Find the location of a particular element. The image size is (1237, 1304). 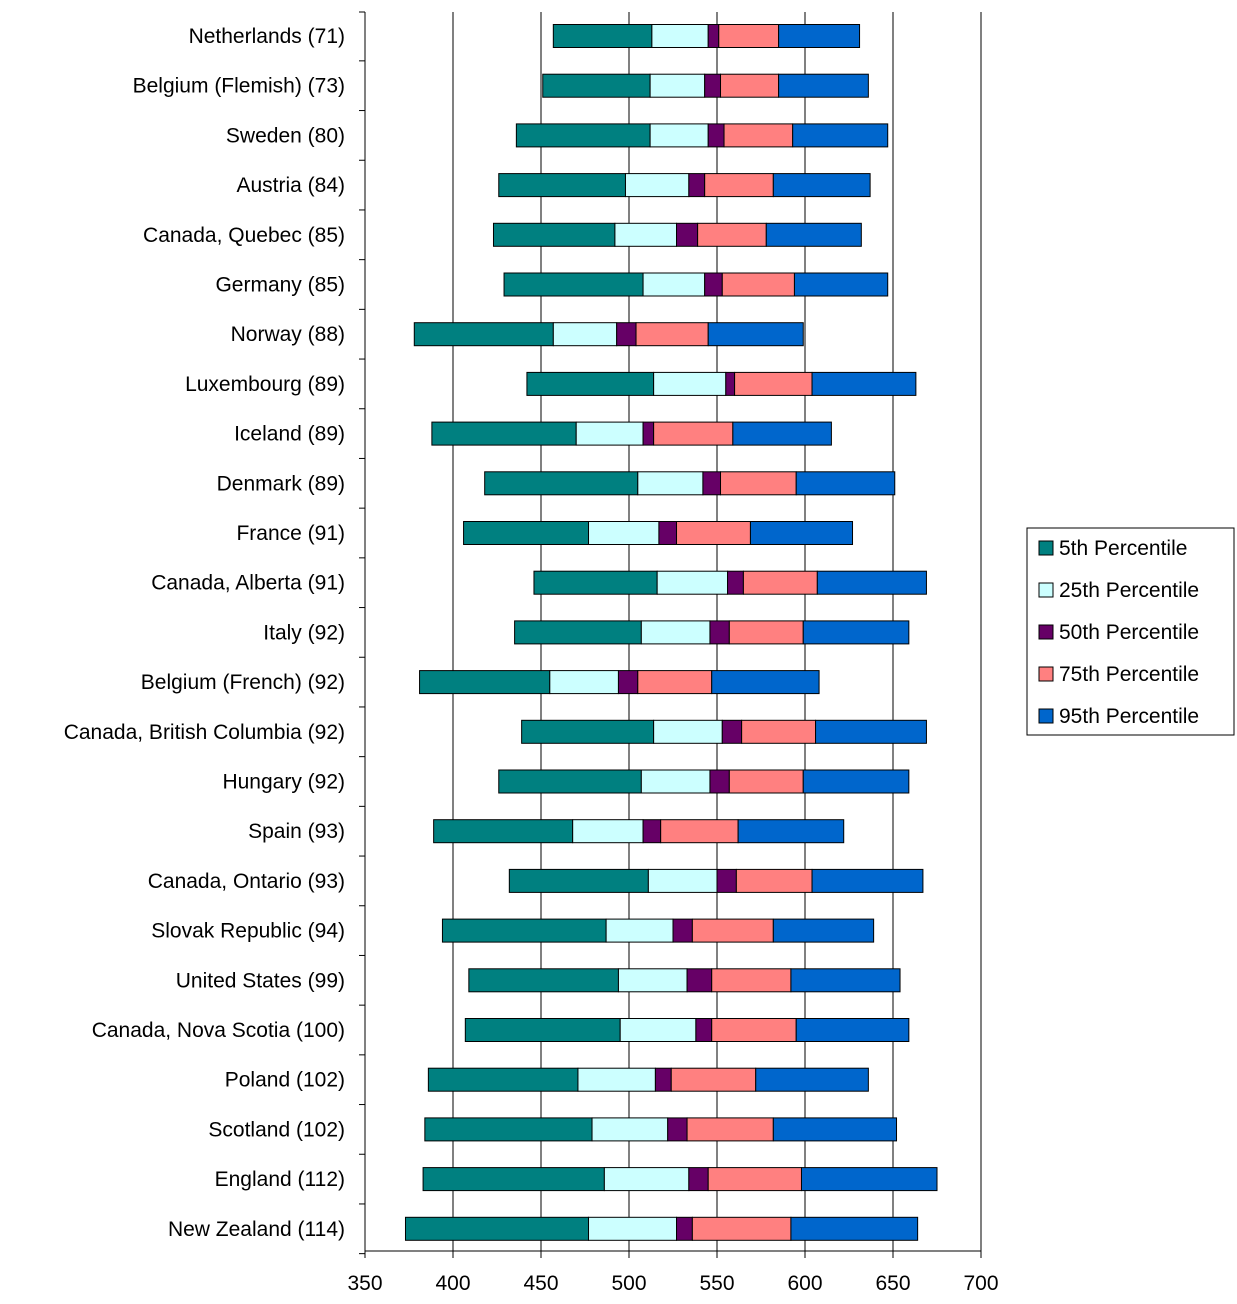

category-label: Luxembourg (89) is located at coordinates (265, 384).